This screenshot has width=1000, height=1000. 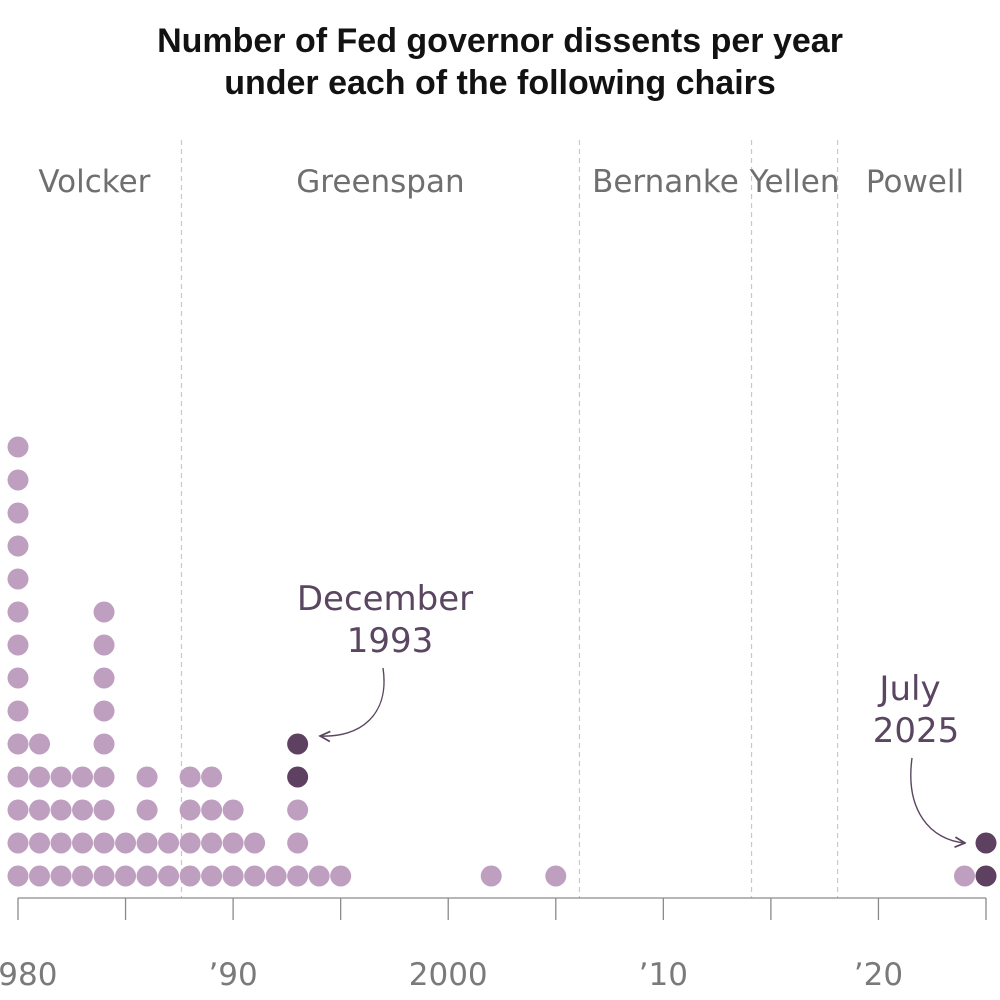 What do you see at coordinates (794, 182) in the screenshot?
I see `chair-label-yellen: Yellen` at bounding box center [794, 182].